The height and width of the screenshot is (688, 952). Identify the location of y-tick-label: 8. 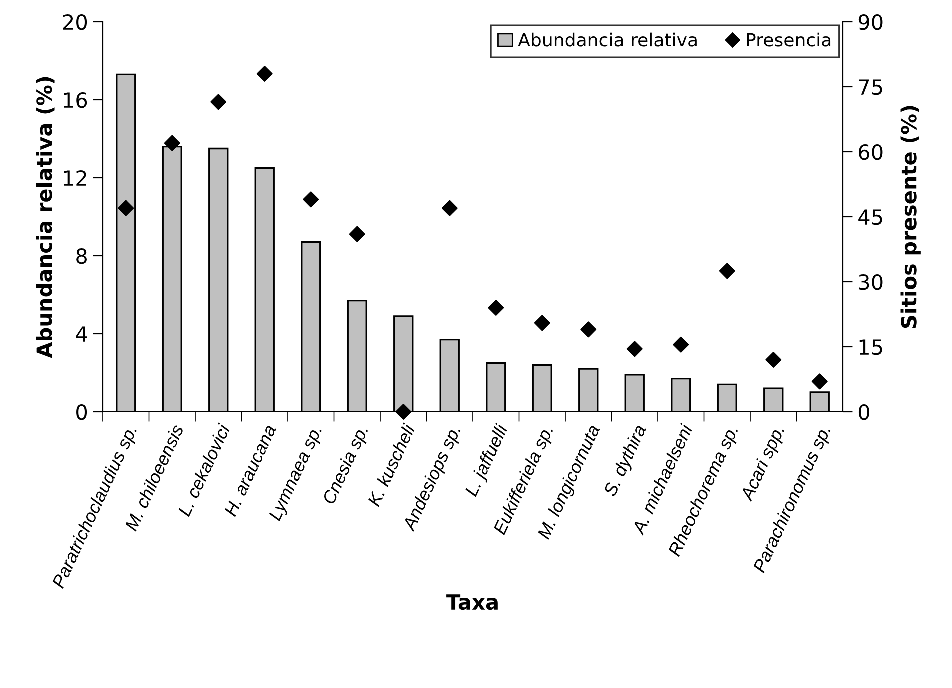
(81, 256).